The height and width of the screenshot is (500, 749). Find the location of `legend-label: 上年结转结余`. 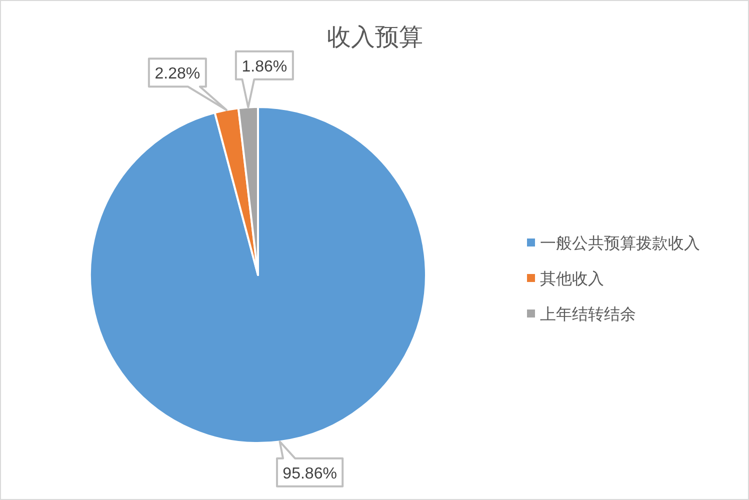

legend-label: 上年结转结余 is located at coordinates (588, 315).